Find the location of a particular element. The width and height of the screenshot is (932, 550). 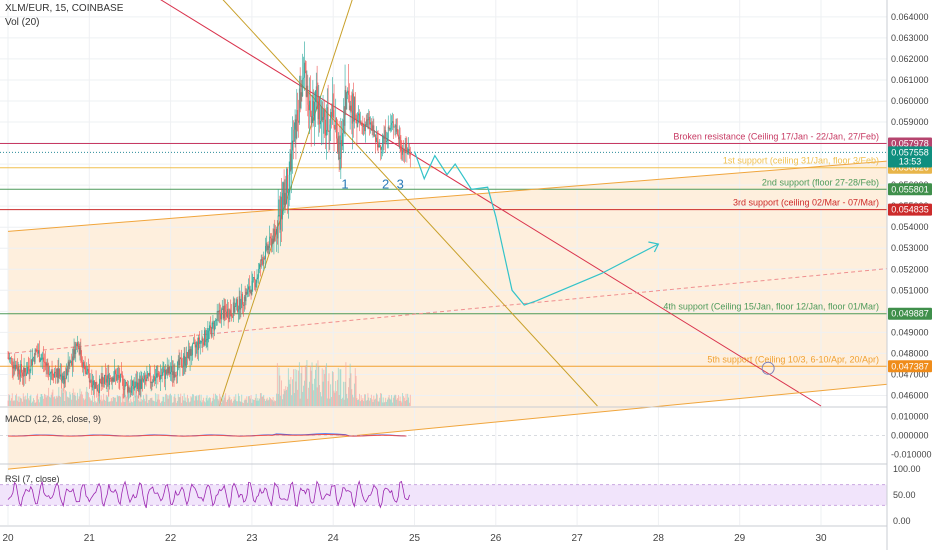

wave-label: 3 is located at coordinates (400, 184).